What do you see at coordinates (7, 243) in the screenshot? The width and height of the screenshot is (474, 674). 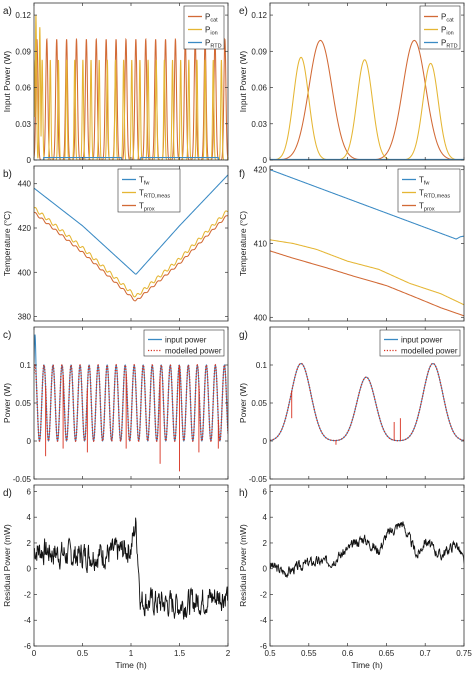 I see `ylabel-b: Temperature (°C)` at bounding box center [7, 243].